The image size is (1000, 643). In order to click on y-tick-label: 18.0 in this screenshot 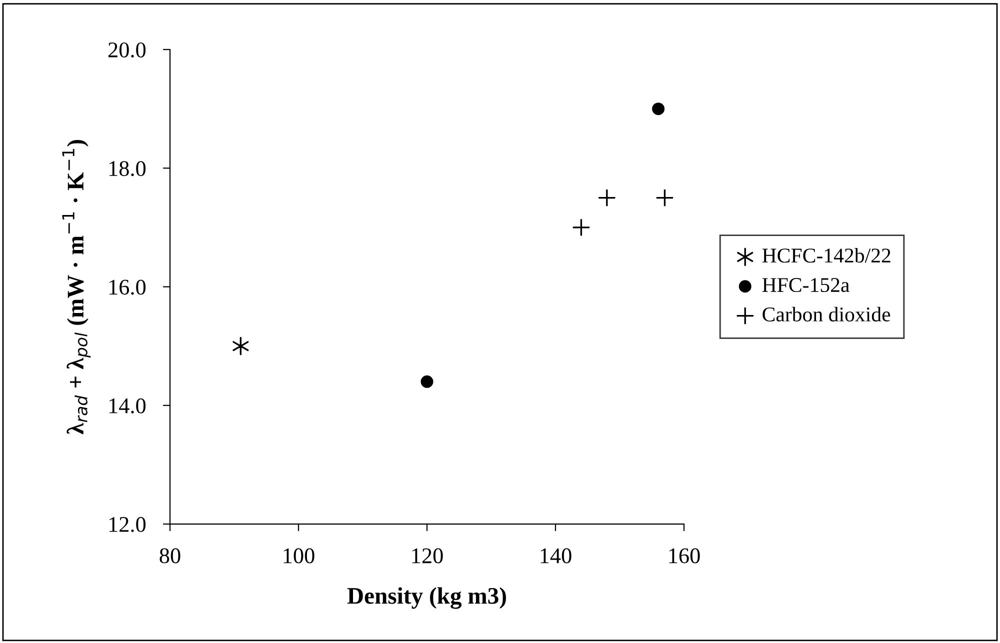, I will do `click(127, 168)`.